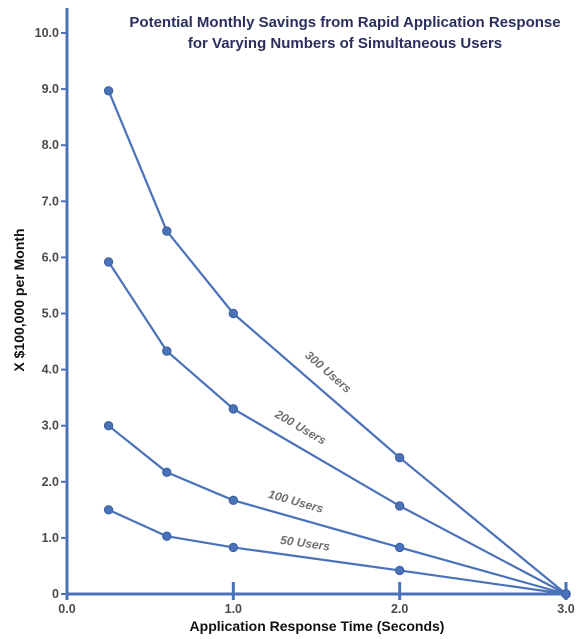 This screenshot has height=639, width=586. Describe the element at coordinates (50, 482) in the screenshot. I see `y-tick-label: 2.0` at that location.